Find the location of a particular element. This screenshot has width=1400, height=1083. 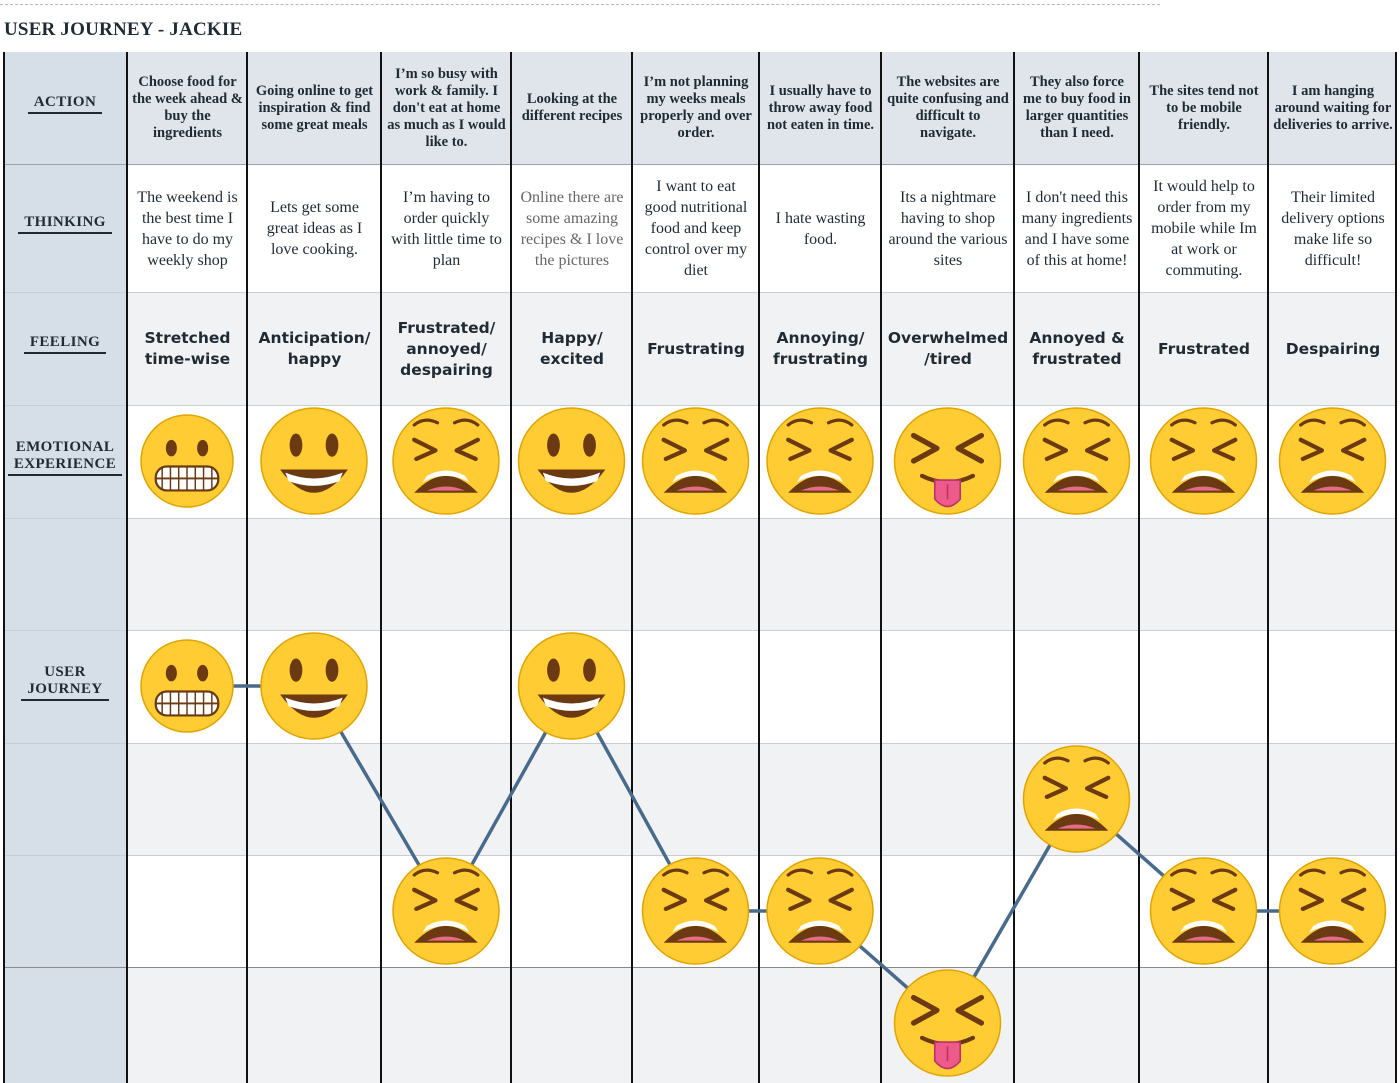

thinking-cell: I hate wasting food. is located at coordinates (820, 228).